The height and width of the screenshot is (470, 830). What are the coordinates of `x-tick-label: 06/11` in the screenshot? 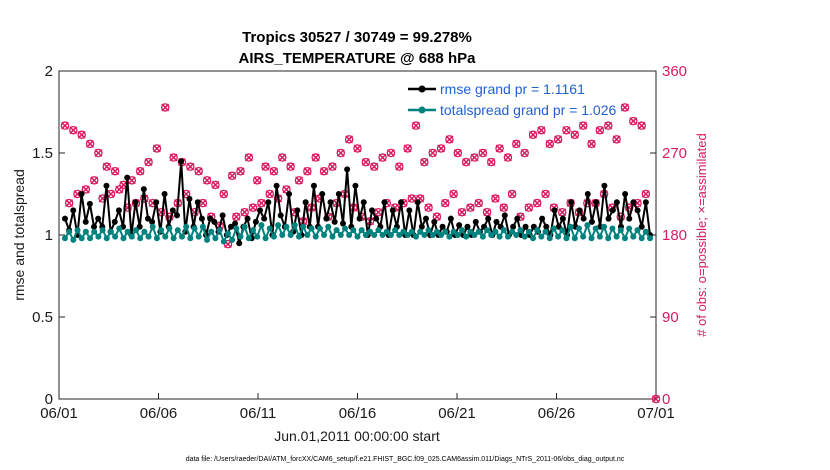 It's located at (258, 413).